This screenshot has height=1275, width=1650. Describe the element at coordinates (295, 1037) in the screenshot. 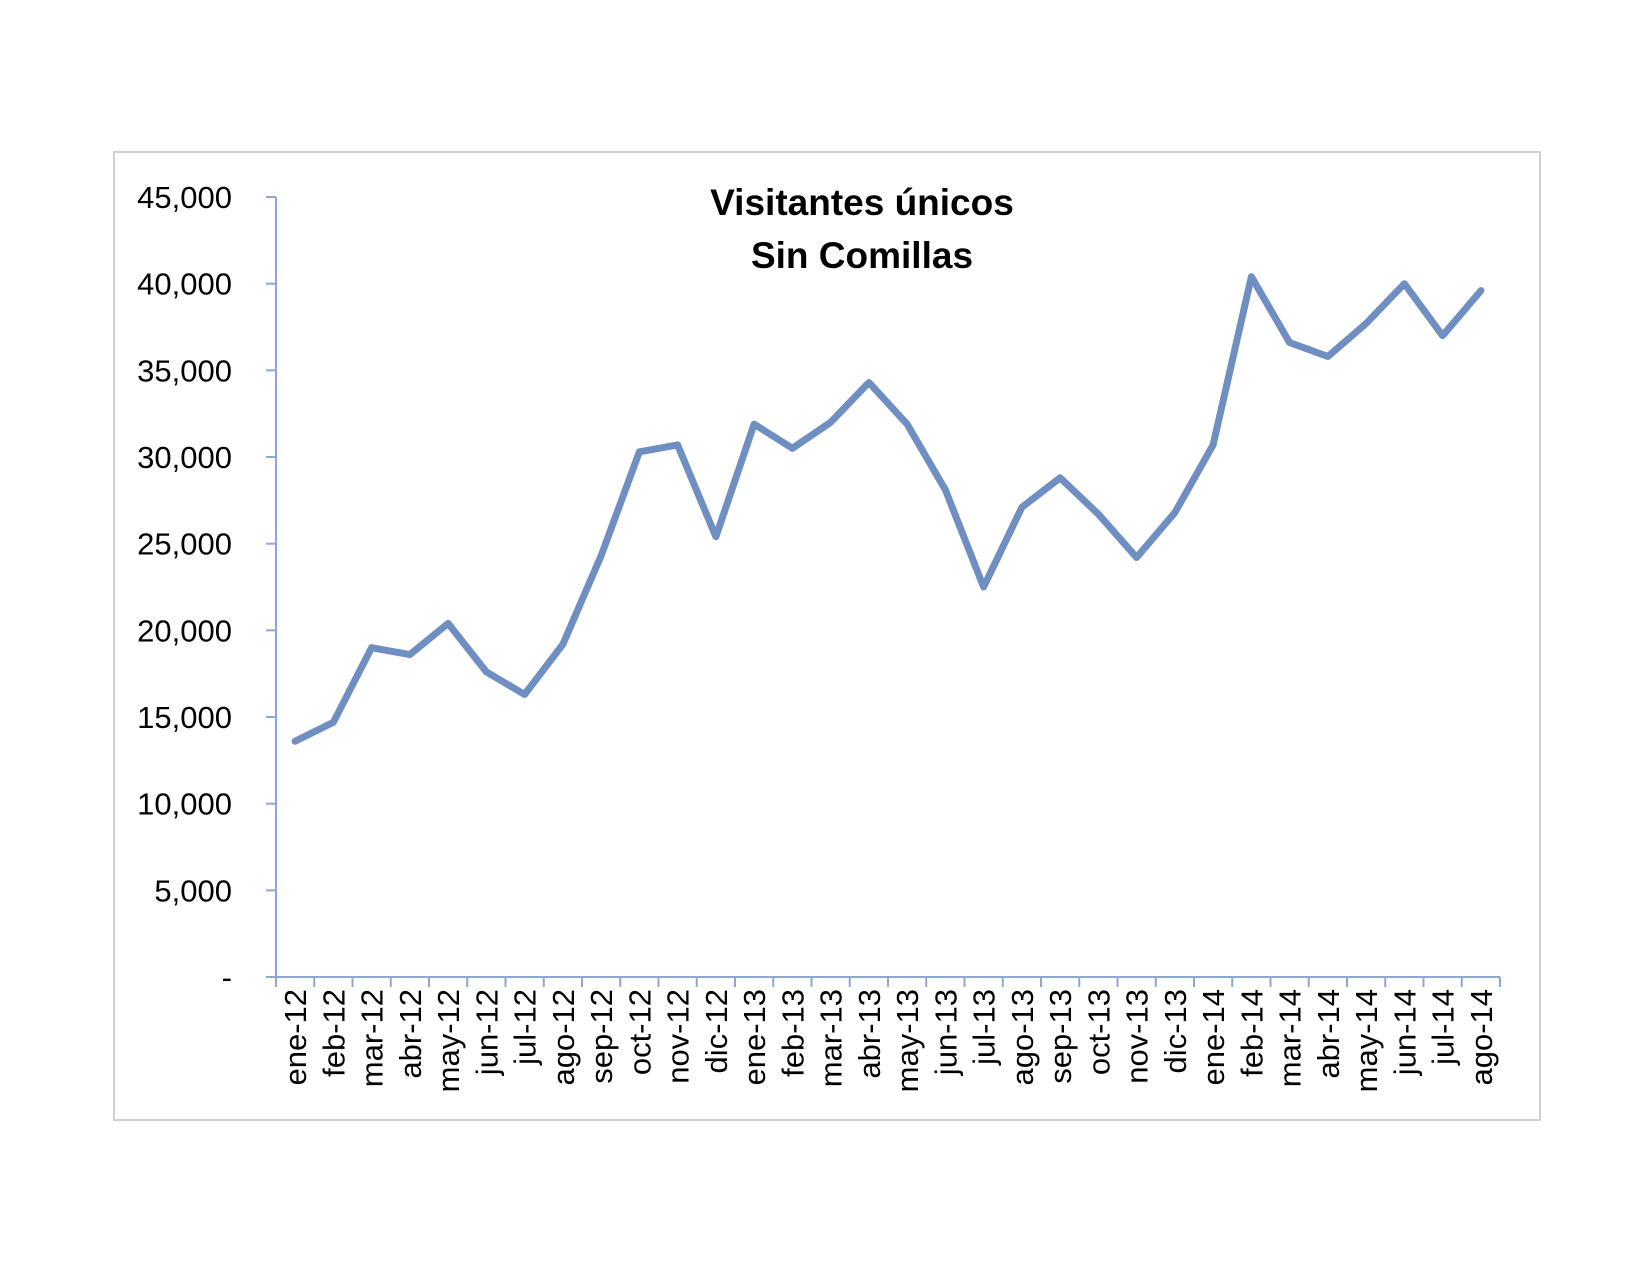

I see `x-tick-label: ene-12` at that location.